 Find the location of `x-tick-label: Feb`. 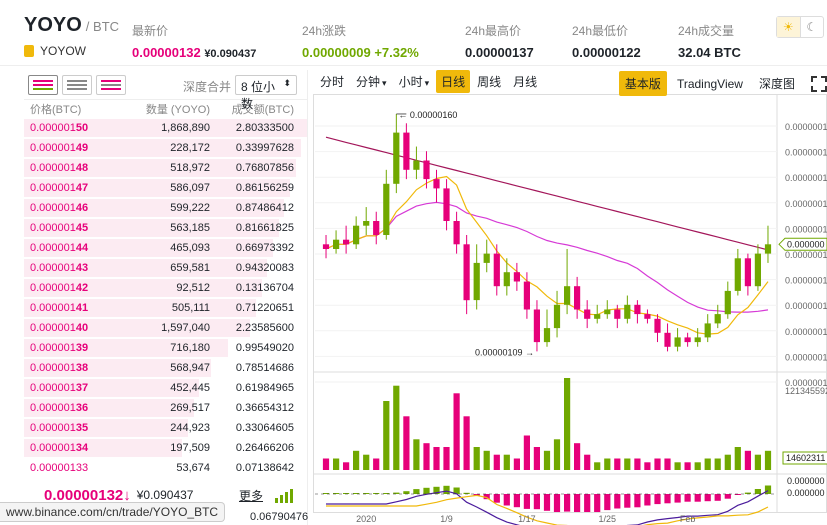

x-tick-label: Feb is located at coordinates (688, 519).